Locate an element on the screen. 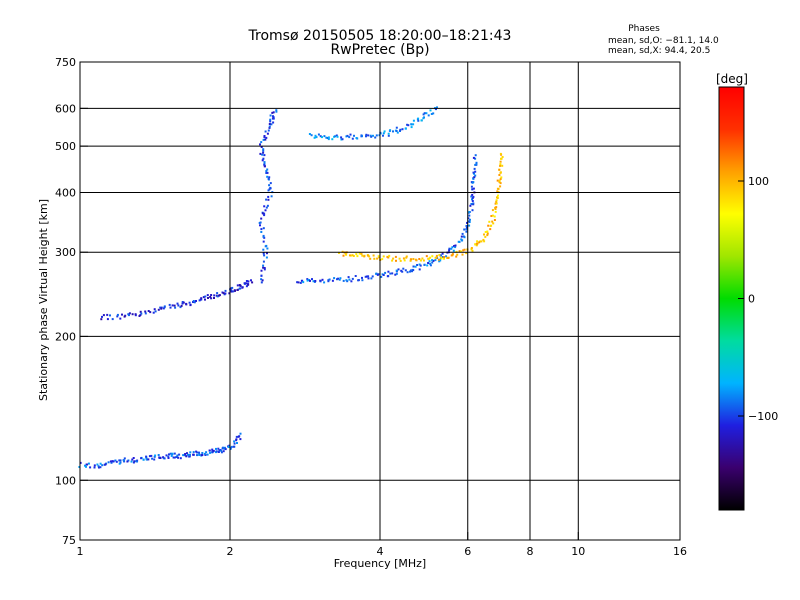 This screenshot has width=800, height=600. y-tick-label: 75 is located at coordinates (69, 540).